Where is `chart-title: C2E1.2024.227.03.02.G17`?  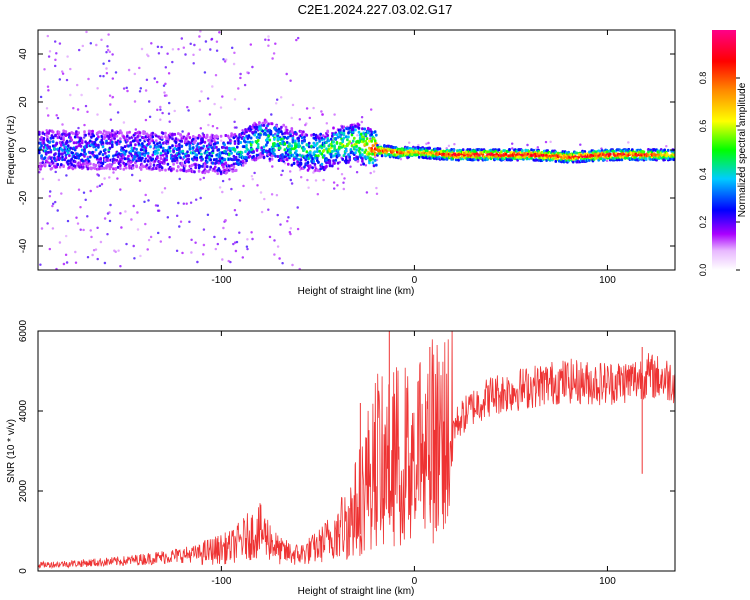
chart-title: C2E1.2024.227.03.02.G17 is located at coordinates (375, 9).